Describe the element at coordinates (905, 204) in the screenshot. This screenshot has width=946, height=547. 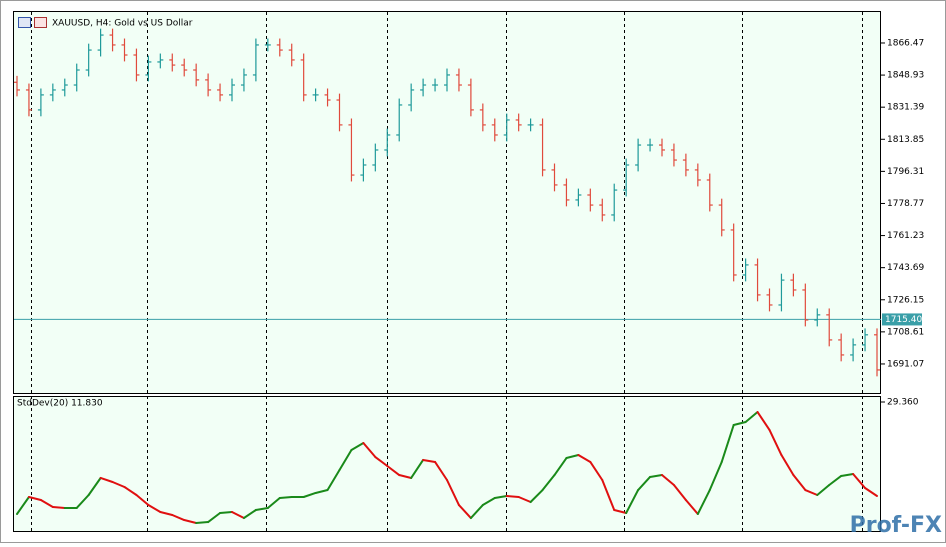
I see `y-tick-label: 1778.77` at that location.